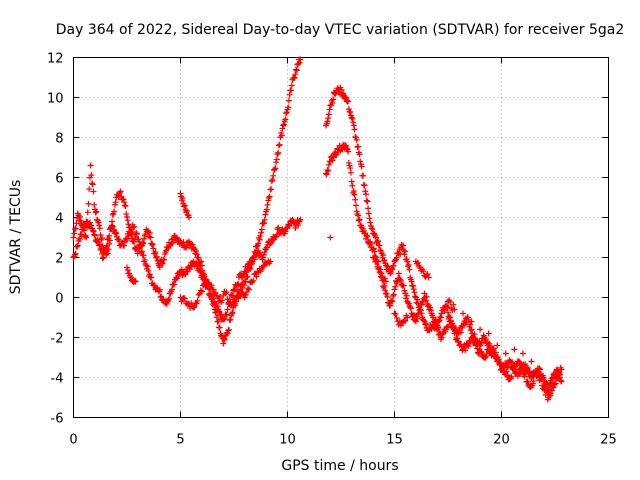  What do you see at coordinates (394, 440) in the screenshot?
I see `x-tick-label: 15` at bounding box center [394, 440].